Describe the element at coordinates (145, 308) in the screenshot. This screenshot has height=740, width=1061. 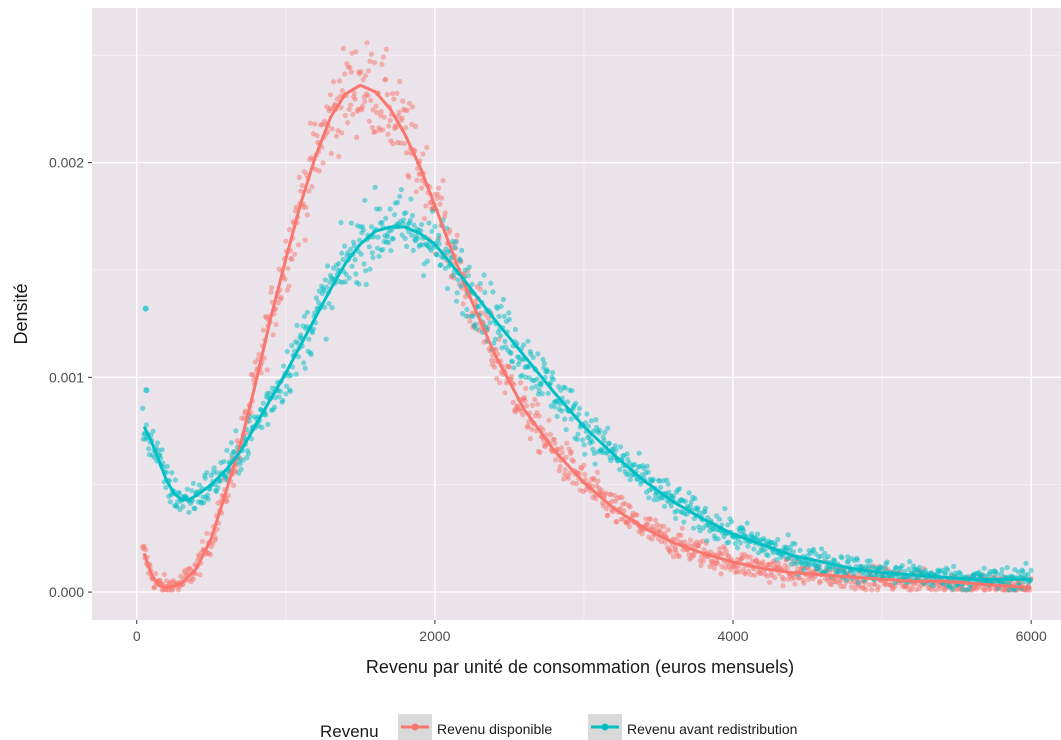
I see `outlier-point` at that location.